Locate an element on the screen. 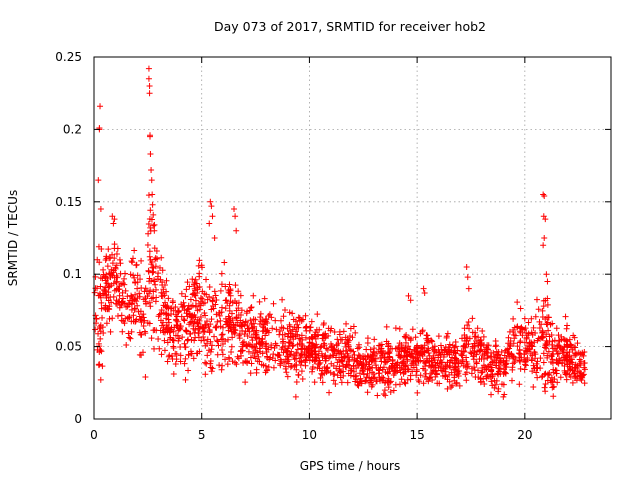 This screenshot has width=640, height=480. x-tick-label: 10 is located at coordinates (309, 435).